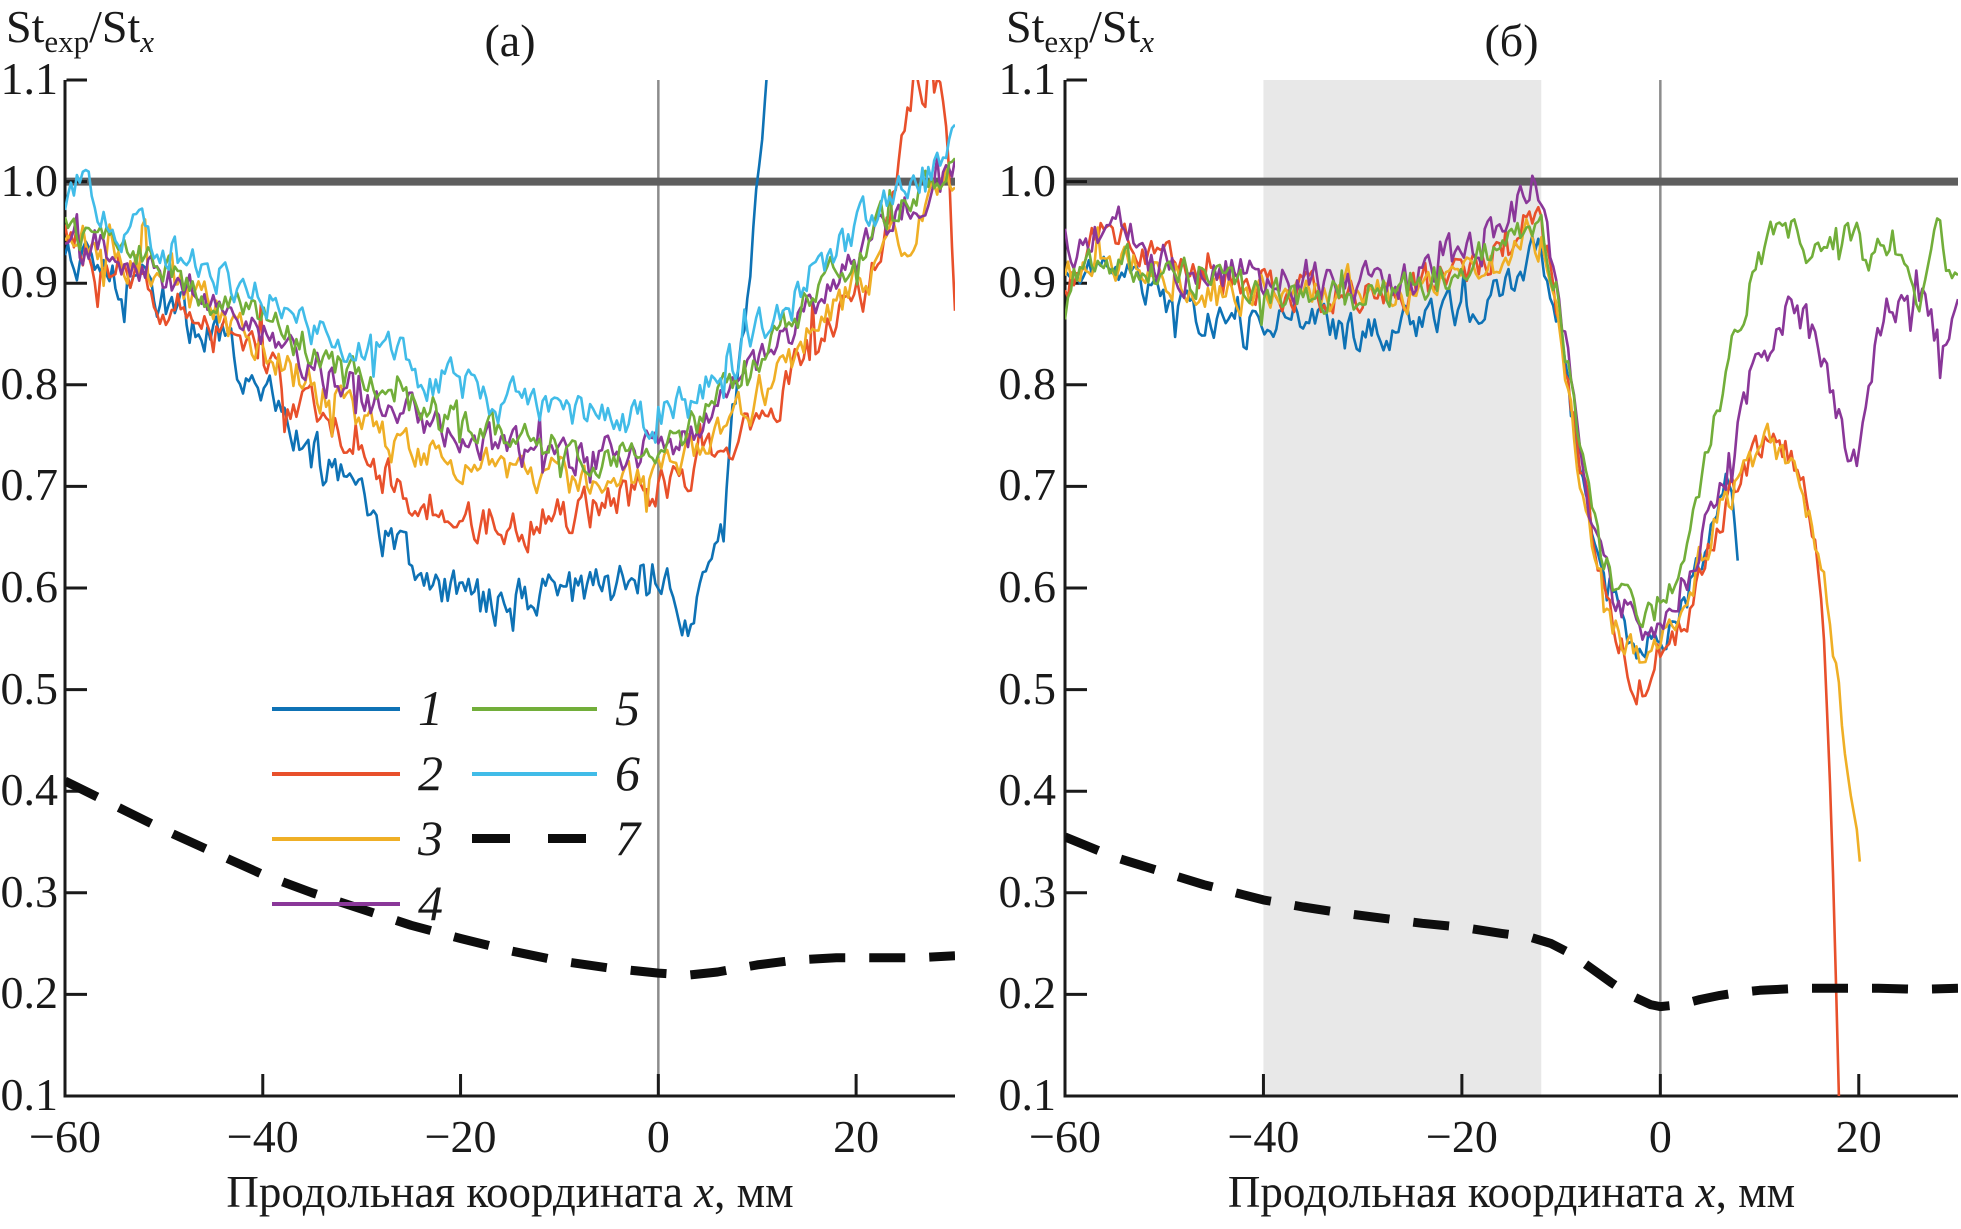 The height and width of the screenshot is (1229, 1961). I want to click on shaded-measurement-band, so click(1402, 588).